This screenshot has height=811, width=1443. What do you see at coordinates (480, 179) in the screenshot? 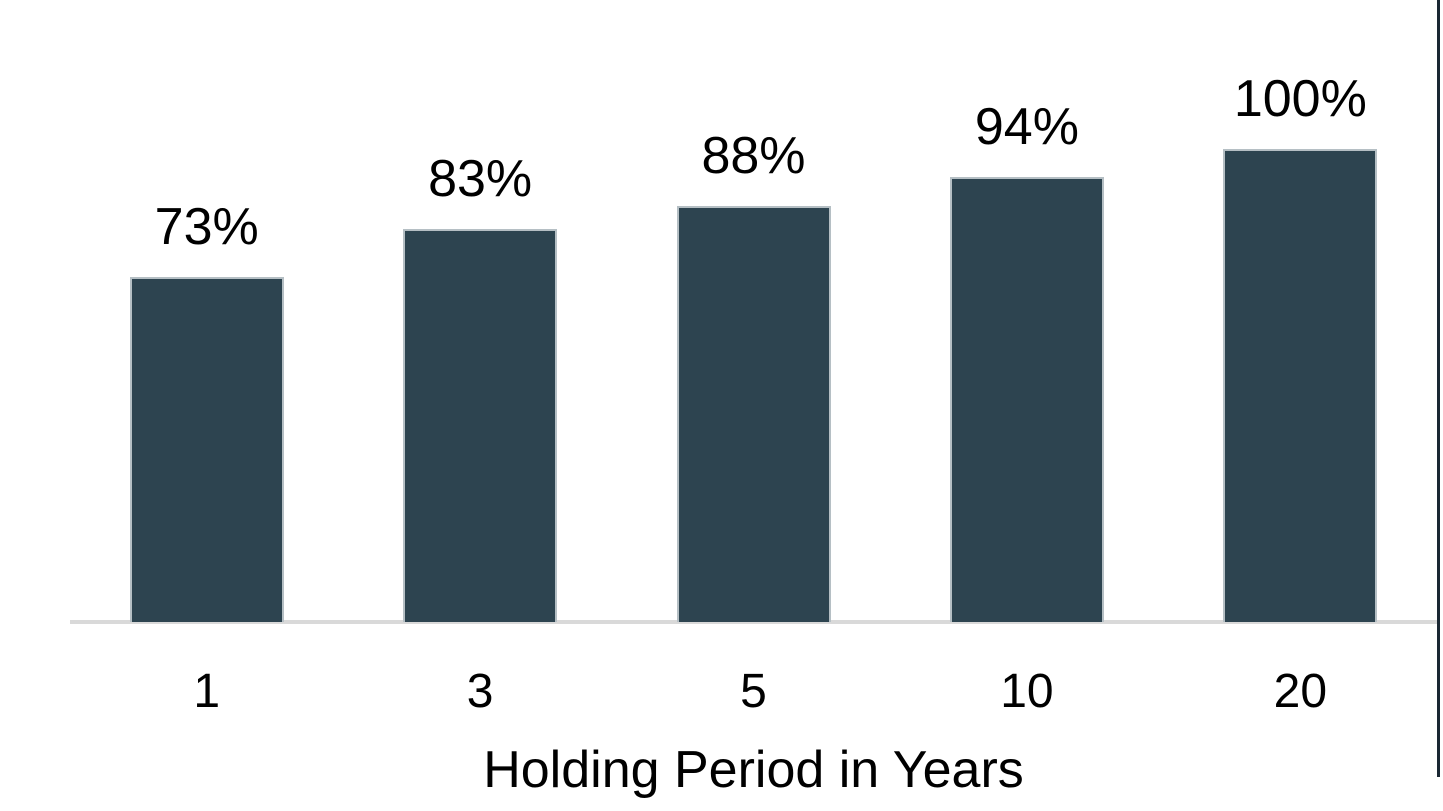
I see `bar-value-label: 83%` at bounding box center [480, 179].